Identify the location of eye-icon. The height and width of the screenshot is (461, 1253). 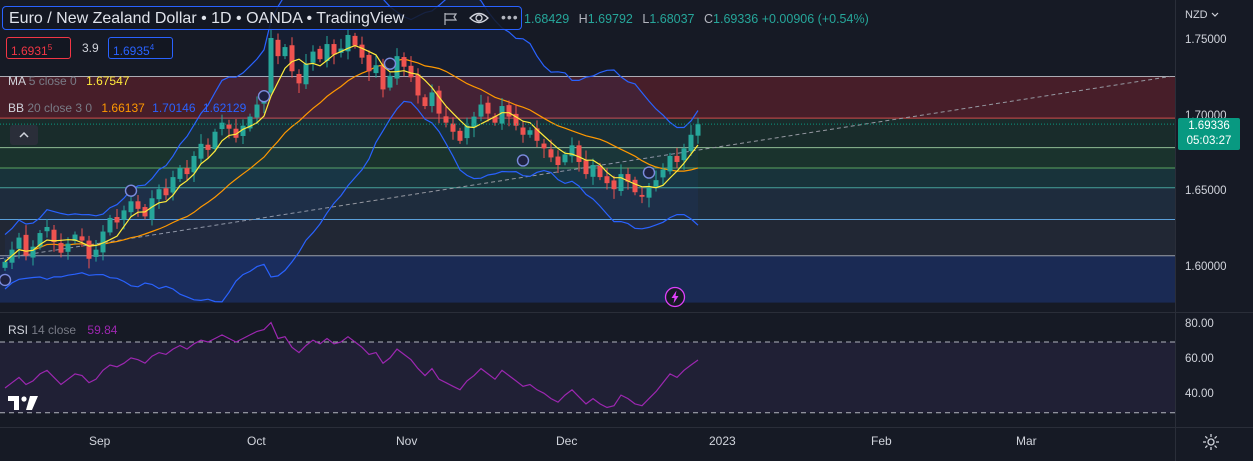
(479, 18).